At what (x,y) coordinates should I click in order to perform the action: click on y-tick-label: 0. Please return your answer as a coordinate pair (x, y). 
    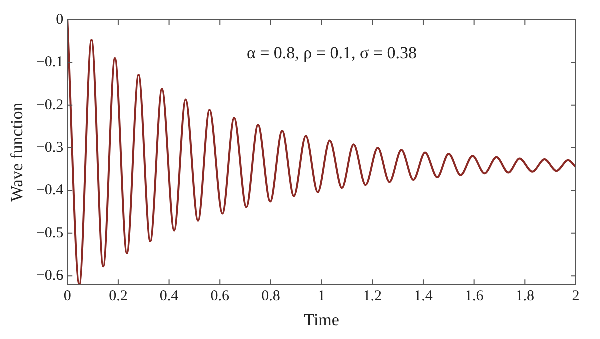
    Looking at the image, I should click on (60, 20).